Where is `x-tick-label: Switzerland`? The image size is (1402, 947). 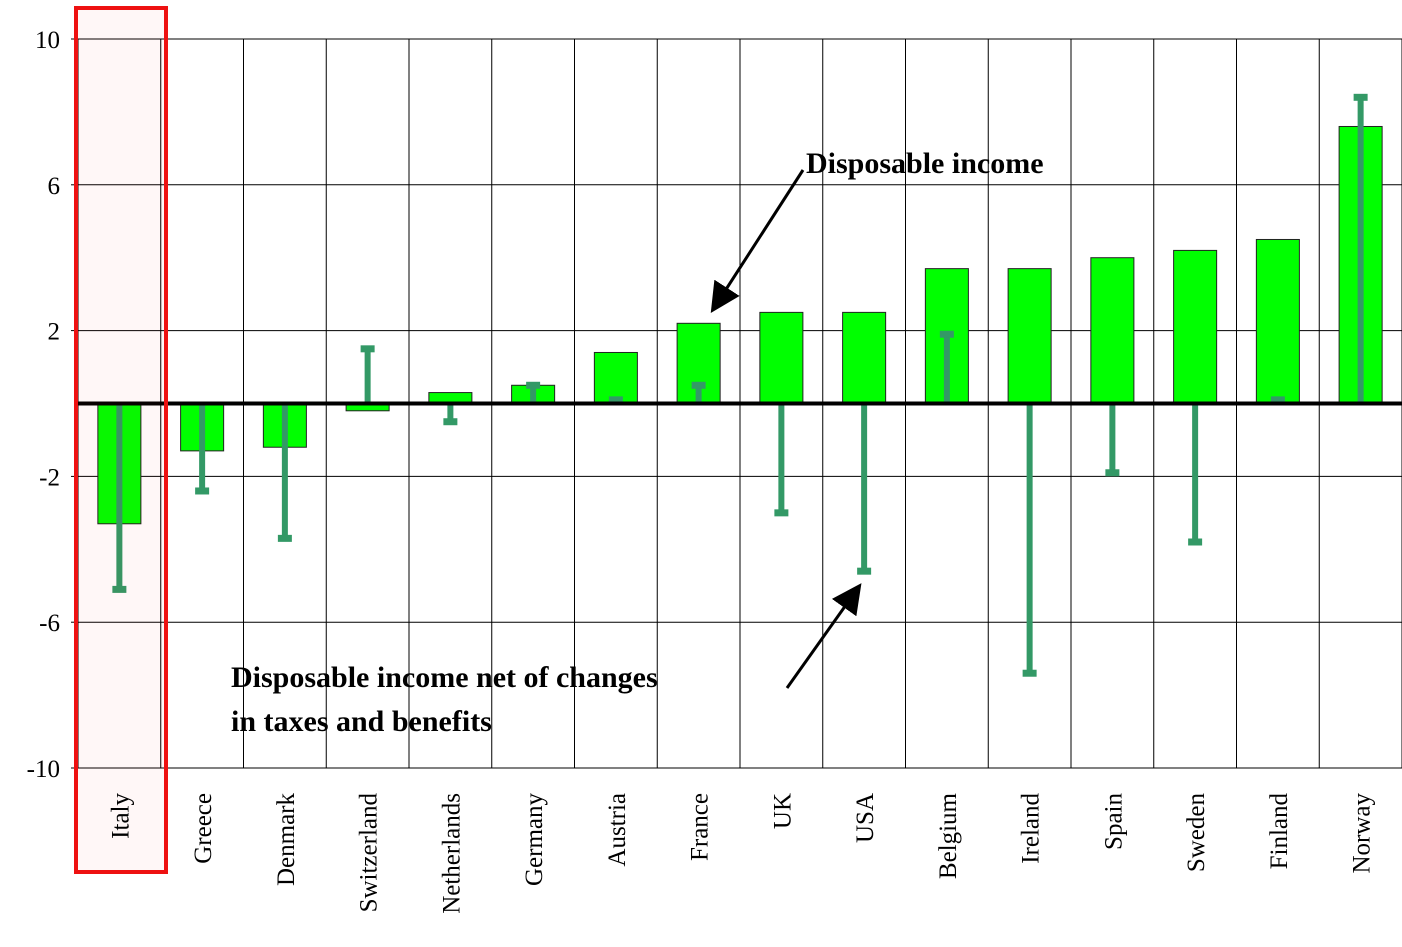
x-tick-label: Switzerland is located at coordinates (369, 853).